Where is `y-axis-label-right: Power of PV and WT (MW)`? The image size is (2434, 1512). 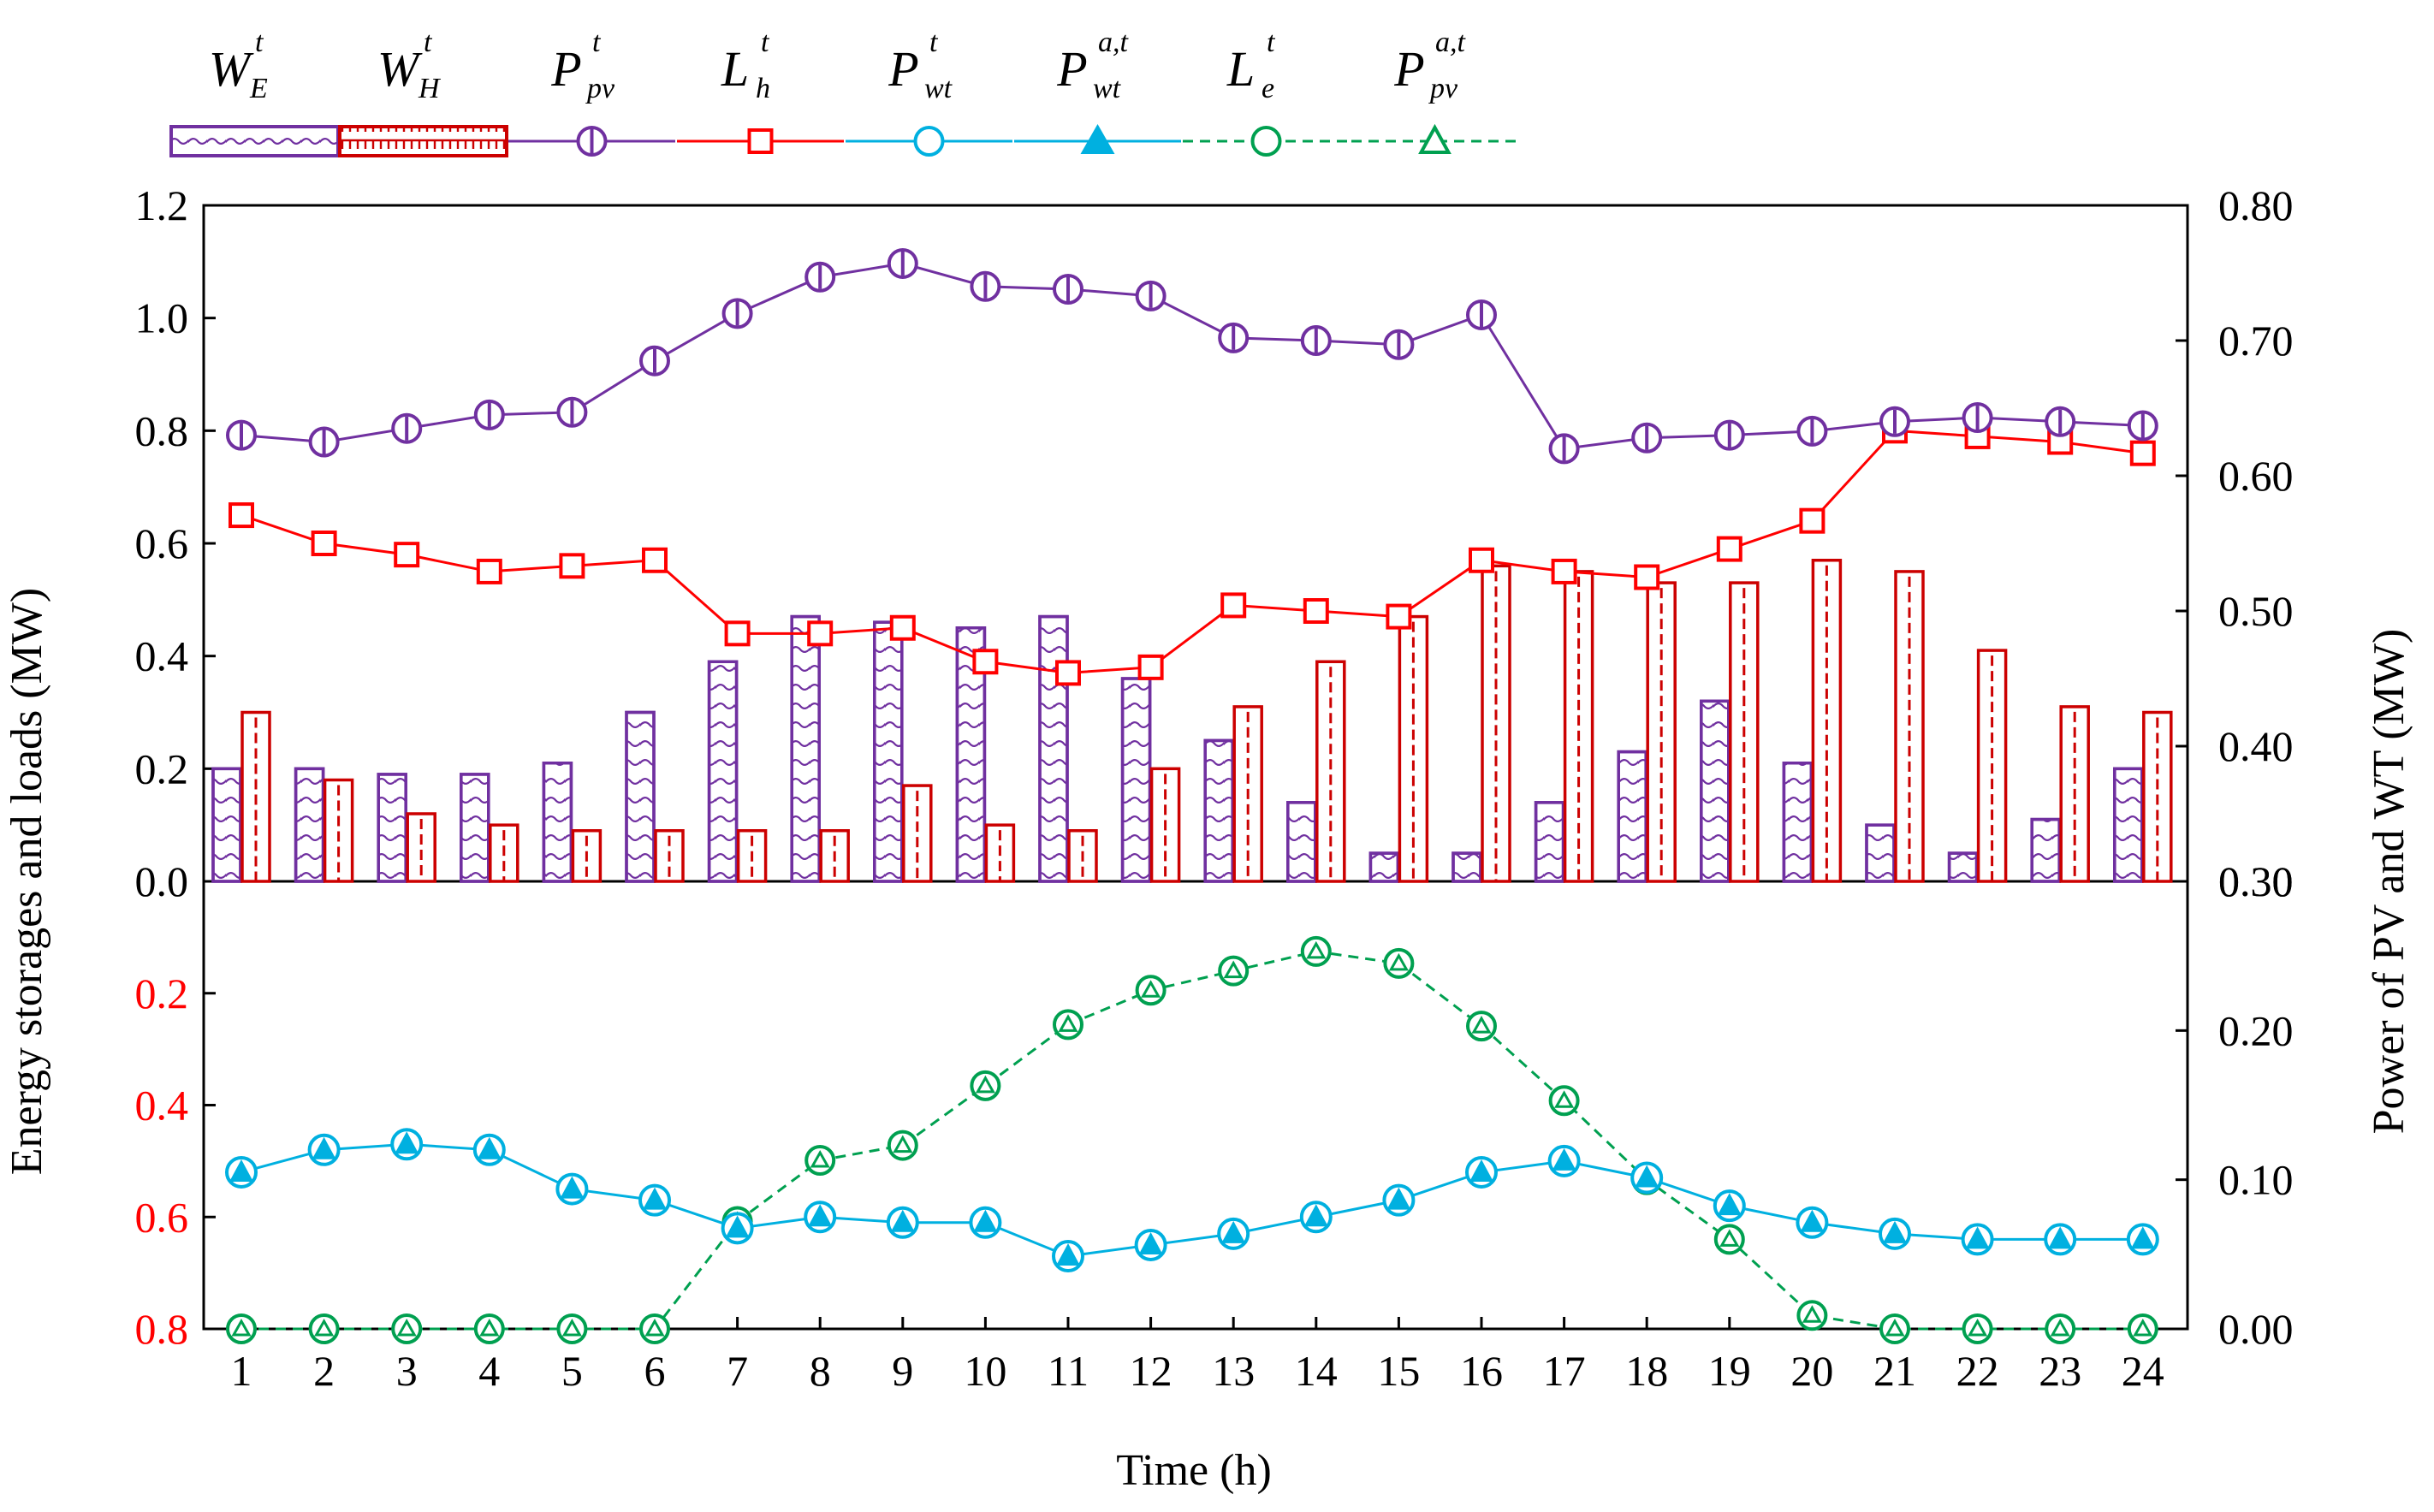 y-axis-label-right: Power of PV and WT (MW) is located at coordinates (2389, 882).